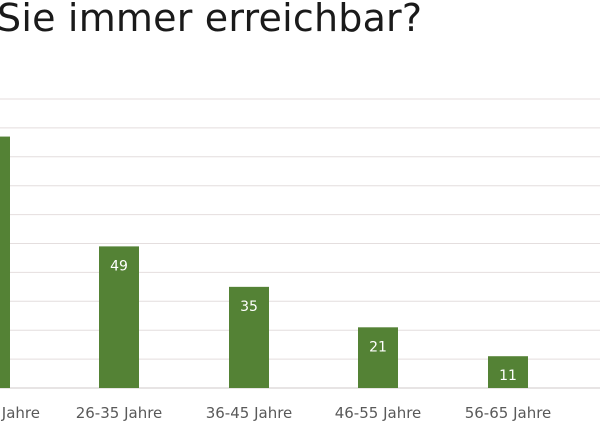  Describe the element at coordinates (508, 376) in the screenshot. I see `bar-value-label: 11` at that location.